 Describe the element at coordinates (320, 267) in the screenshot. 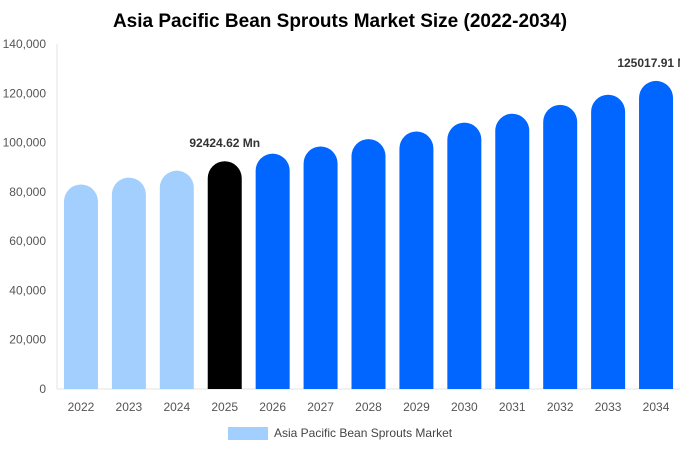

I see `bar-2027` at that location.